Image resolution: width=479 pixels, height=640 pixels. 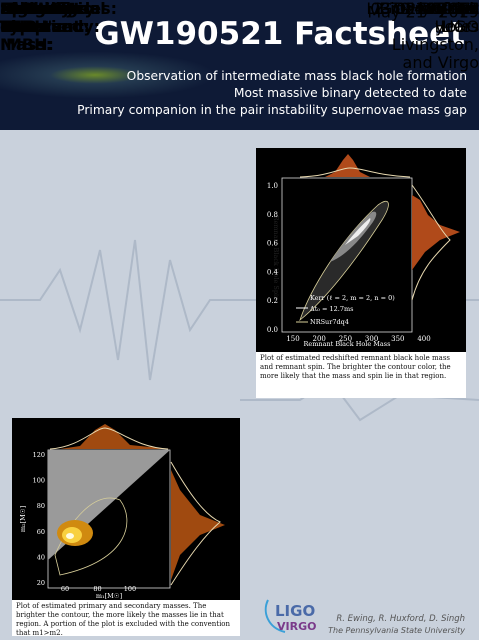 I want to click on fact-label: Redshift:, so click(x=41, y=9).